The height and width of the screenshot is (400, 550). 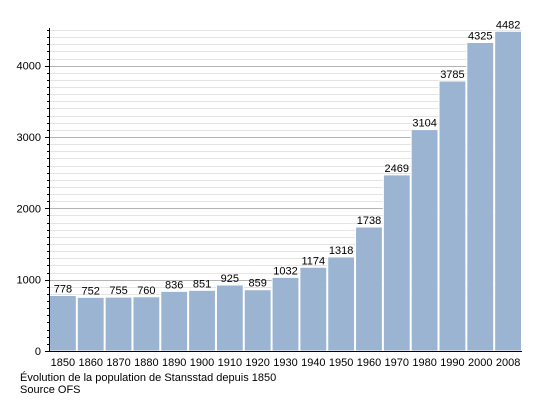 What do you see at coordinates (341, 363) in the screenshot?
I see `x-tick-label: 1950` at bounding box center [341, 363].